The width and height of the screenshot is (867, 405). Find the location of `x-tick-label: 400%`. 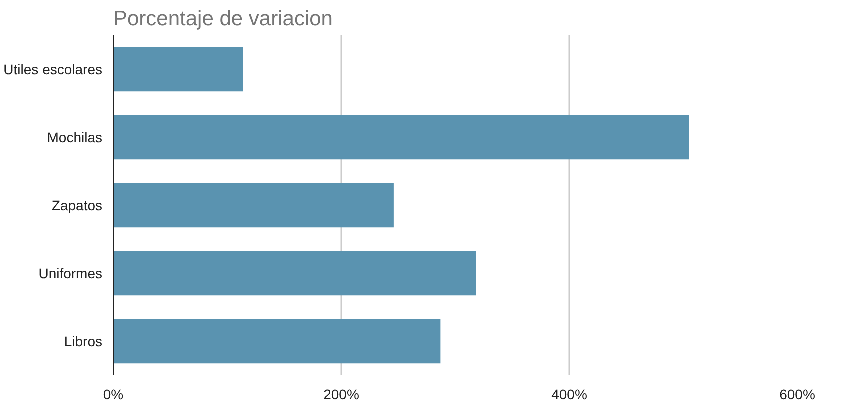

x-tick-label: 400% is located at coordinates (570, 394).